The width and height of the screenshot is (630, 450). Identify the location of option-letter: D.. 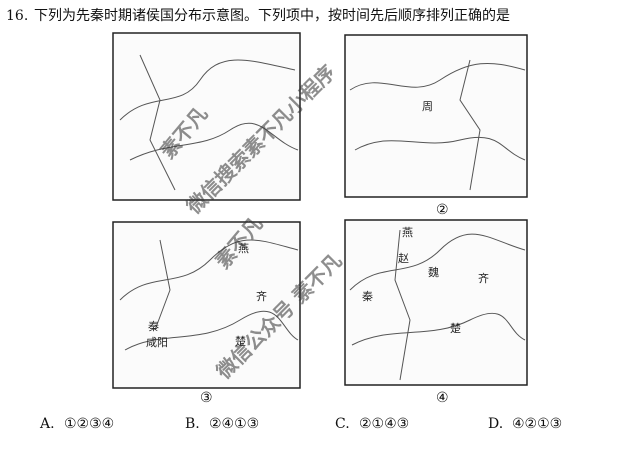
(495, 424).